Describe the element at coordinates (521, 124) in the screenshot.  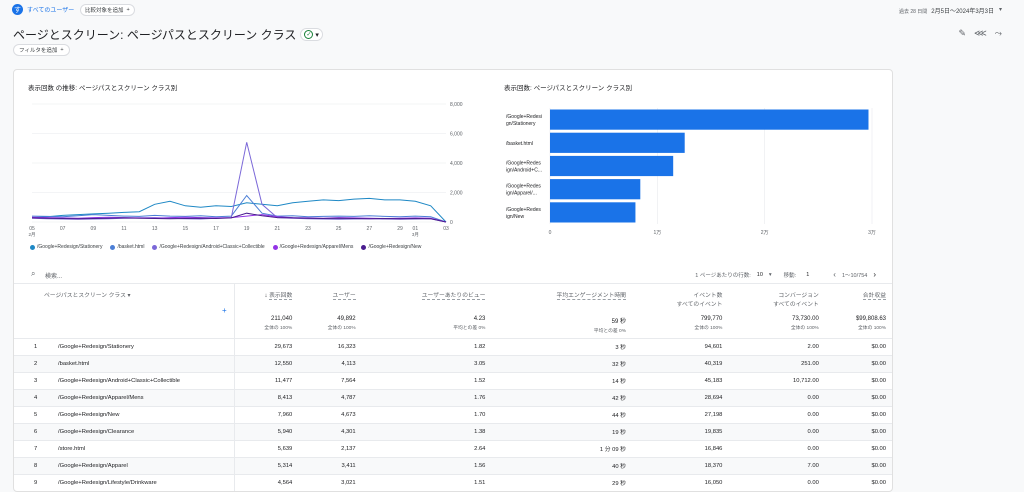
I see `bar-category-label: gn/Stationery` at that location.